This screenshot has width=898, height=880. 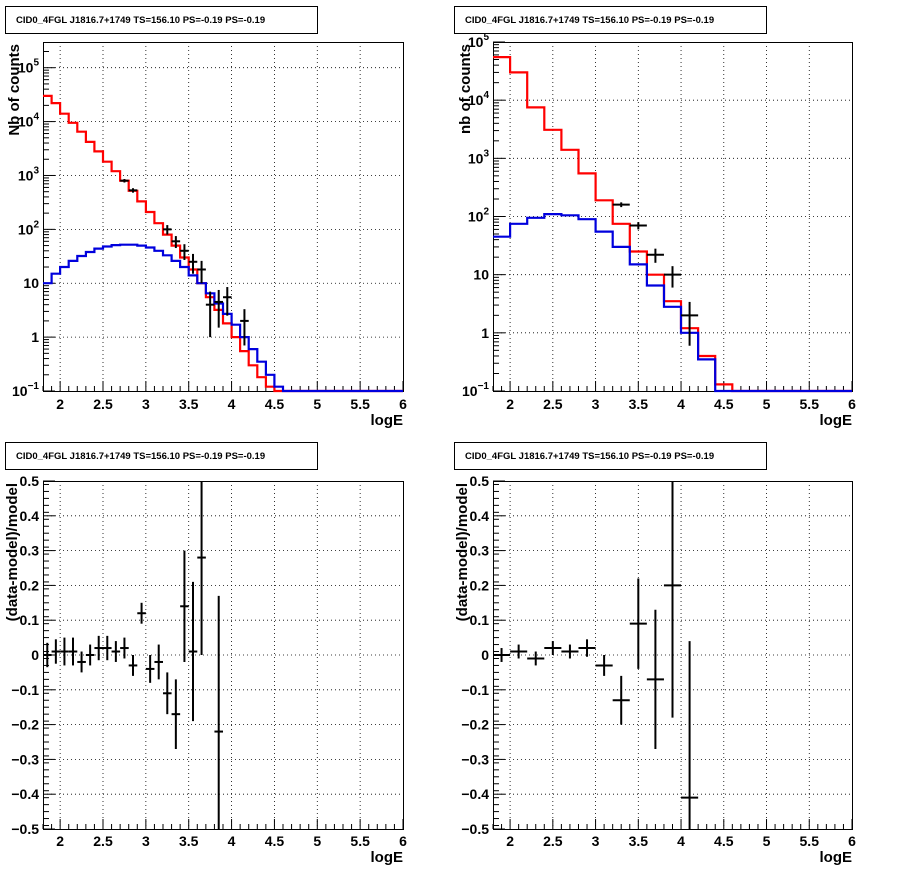 I want to click on y-tick-label: 10⁵, so click(x=29, y=67).